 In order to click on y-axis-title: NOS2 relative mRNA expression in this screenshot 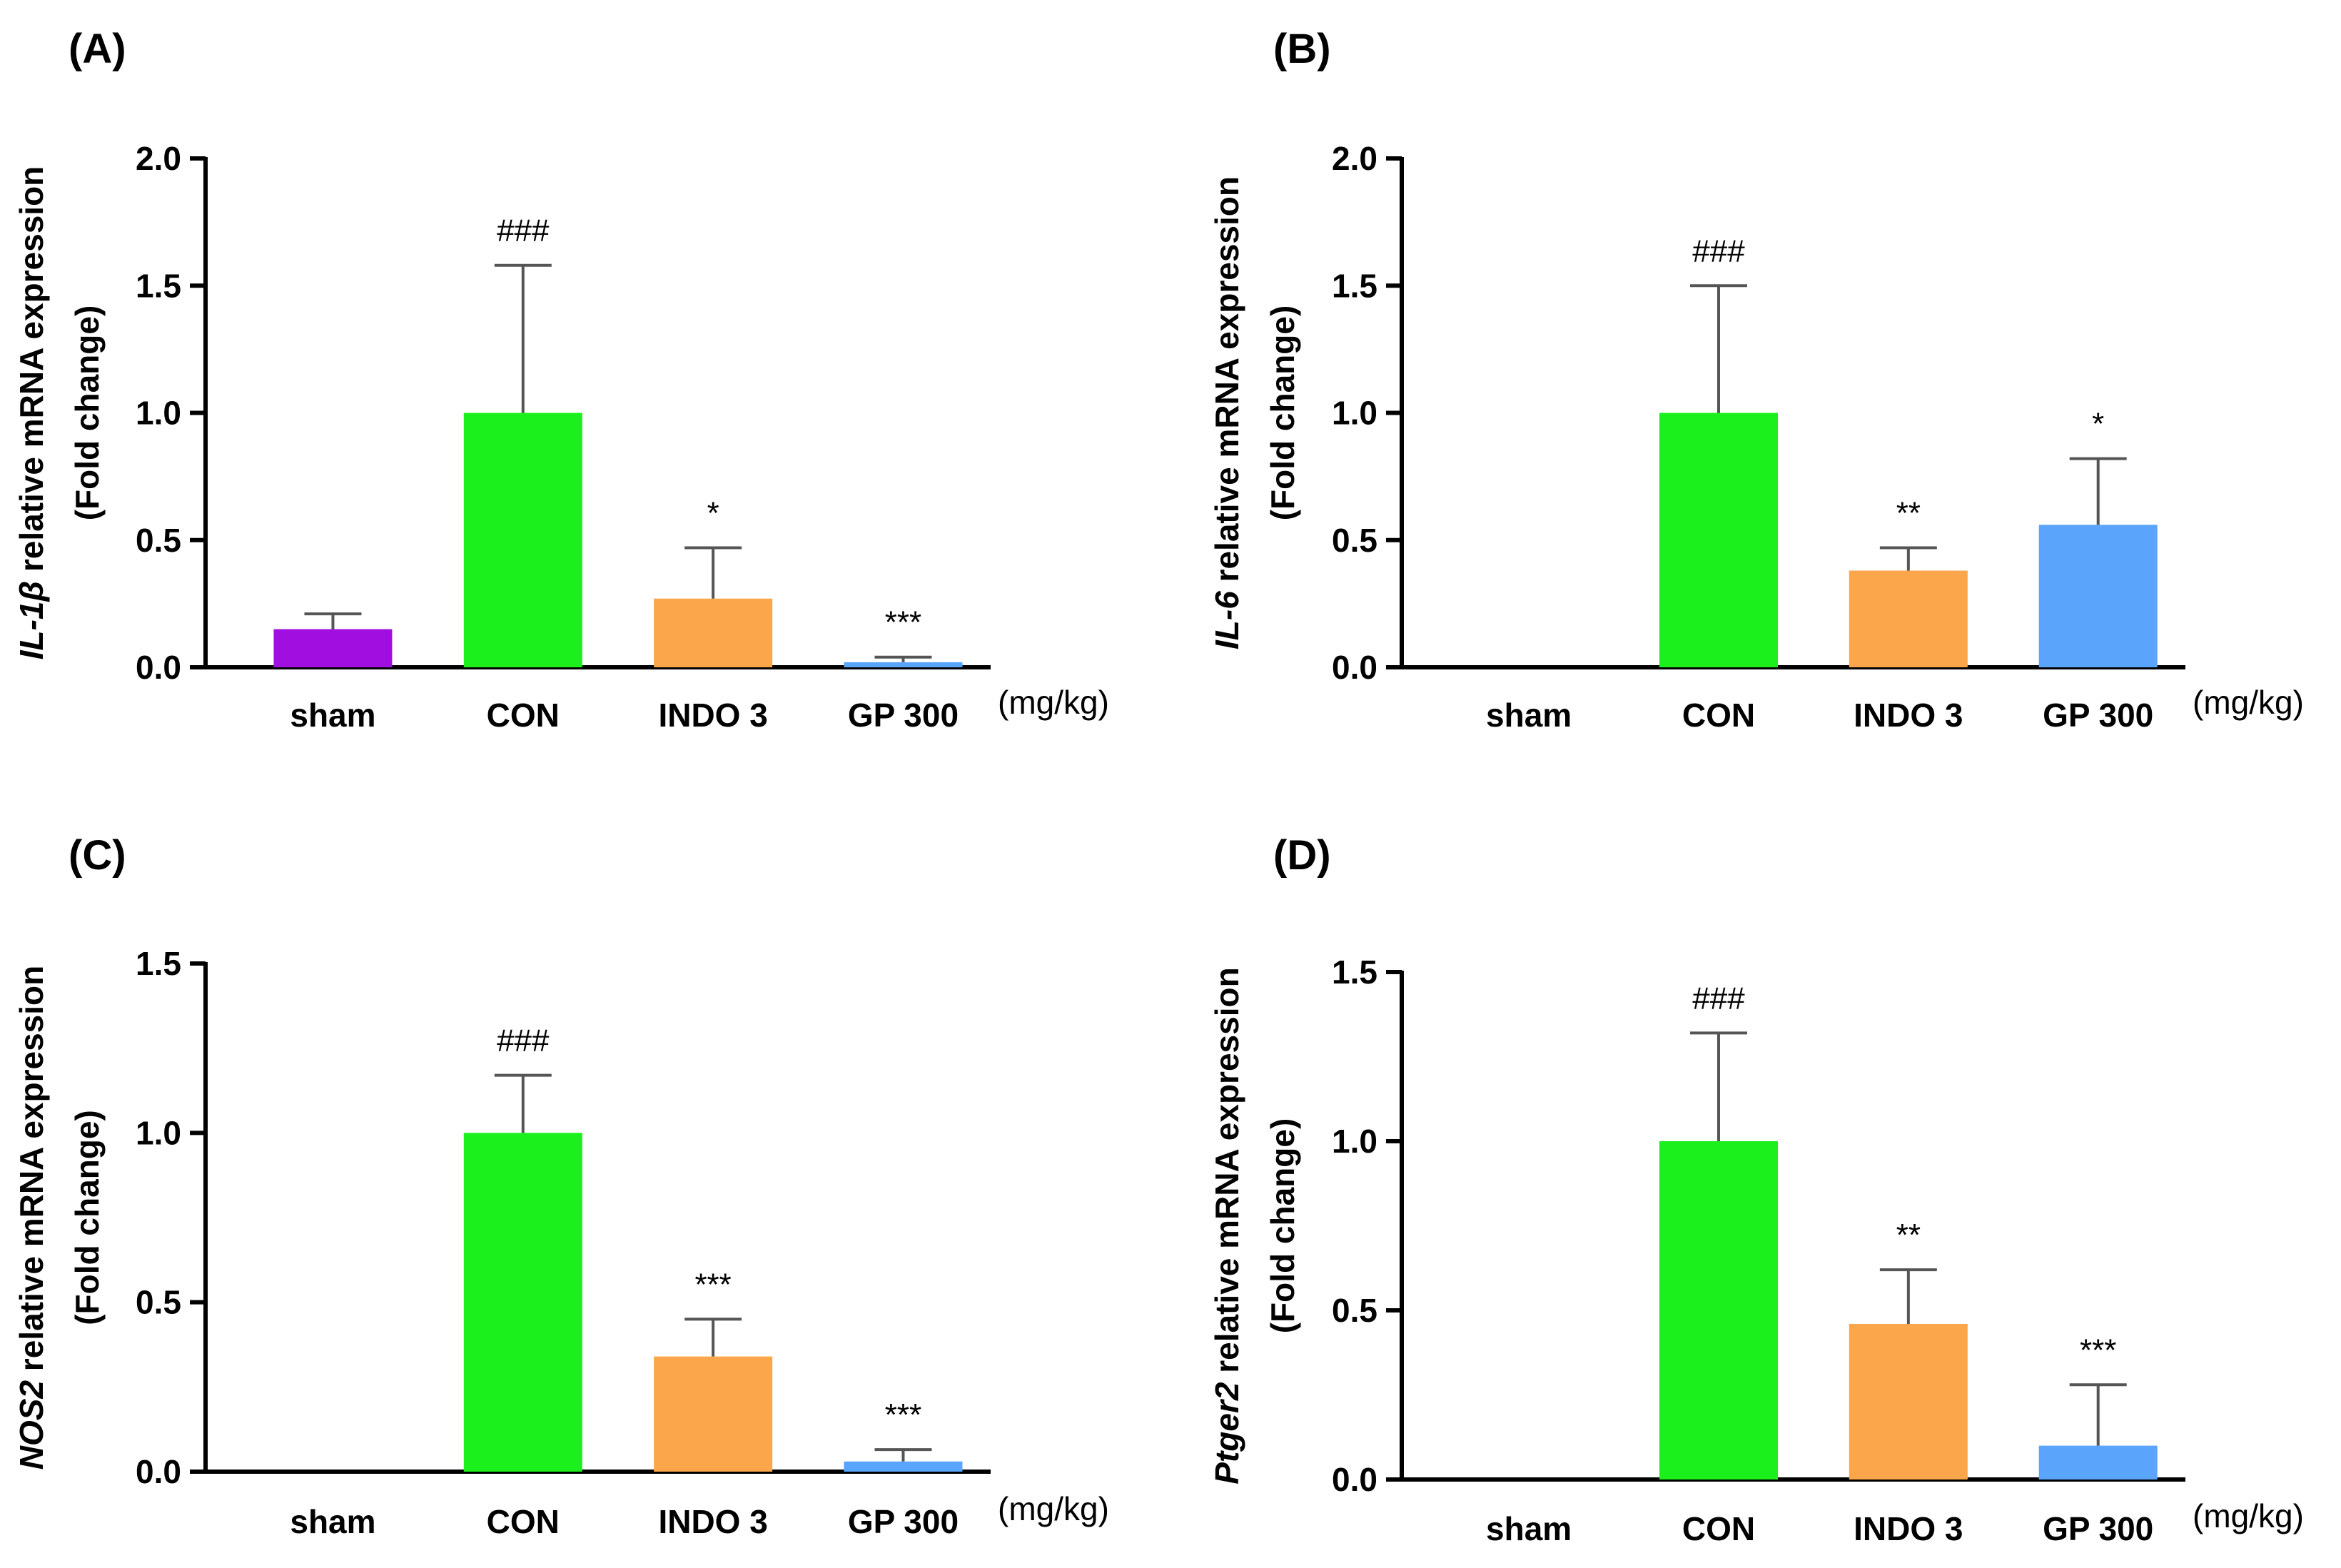, I will do `click(31, 1218)`.